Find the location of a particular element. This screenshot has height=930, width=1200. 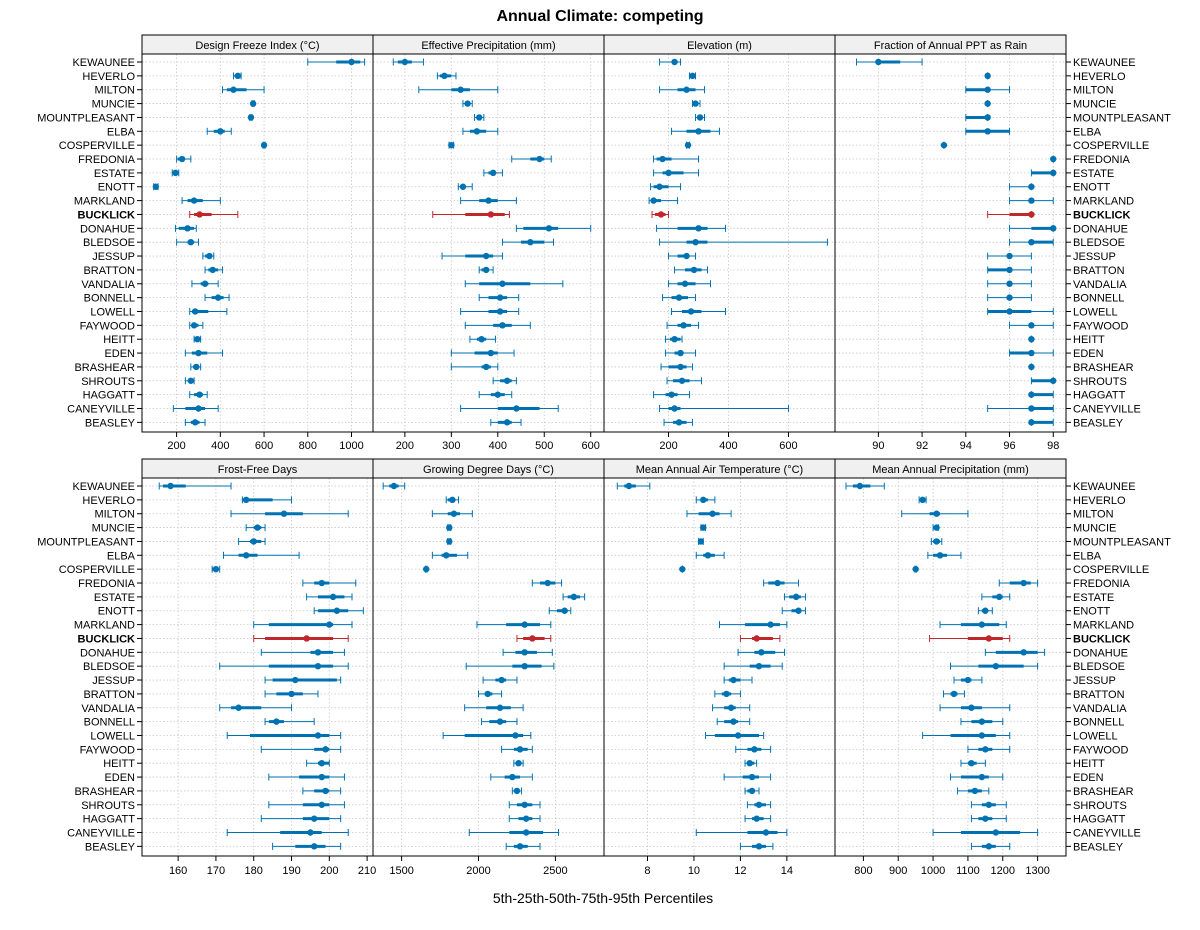

site-label-right: MUNCIE is located at coordinates (1094, 529).